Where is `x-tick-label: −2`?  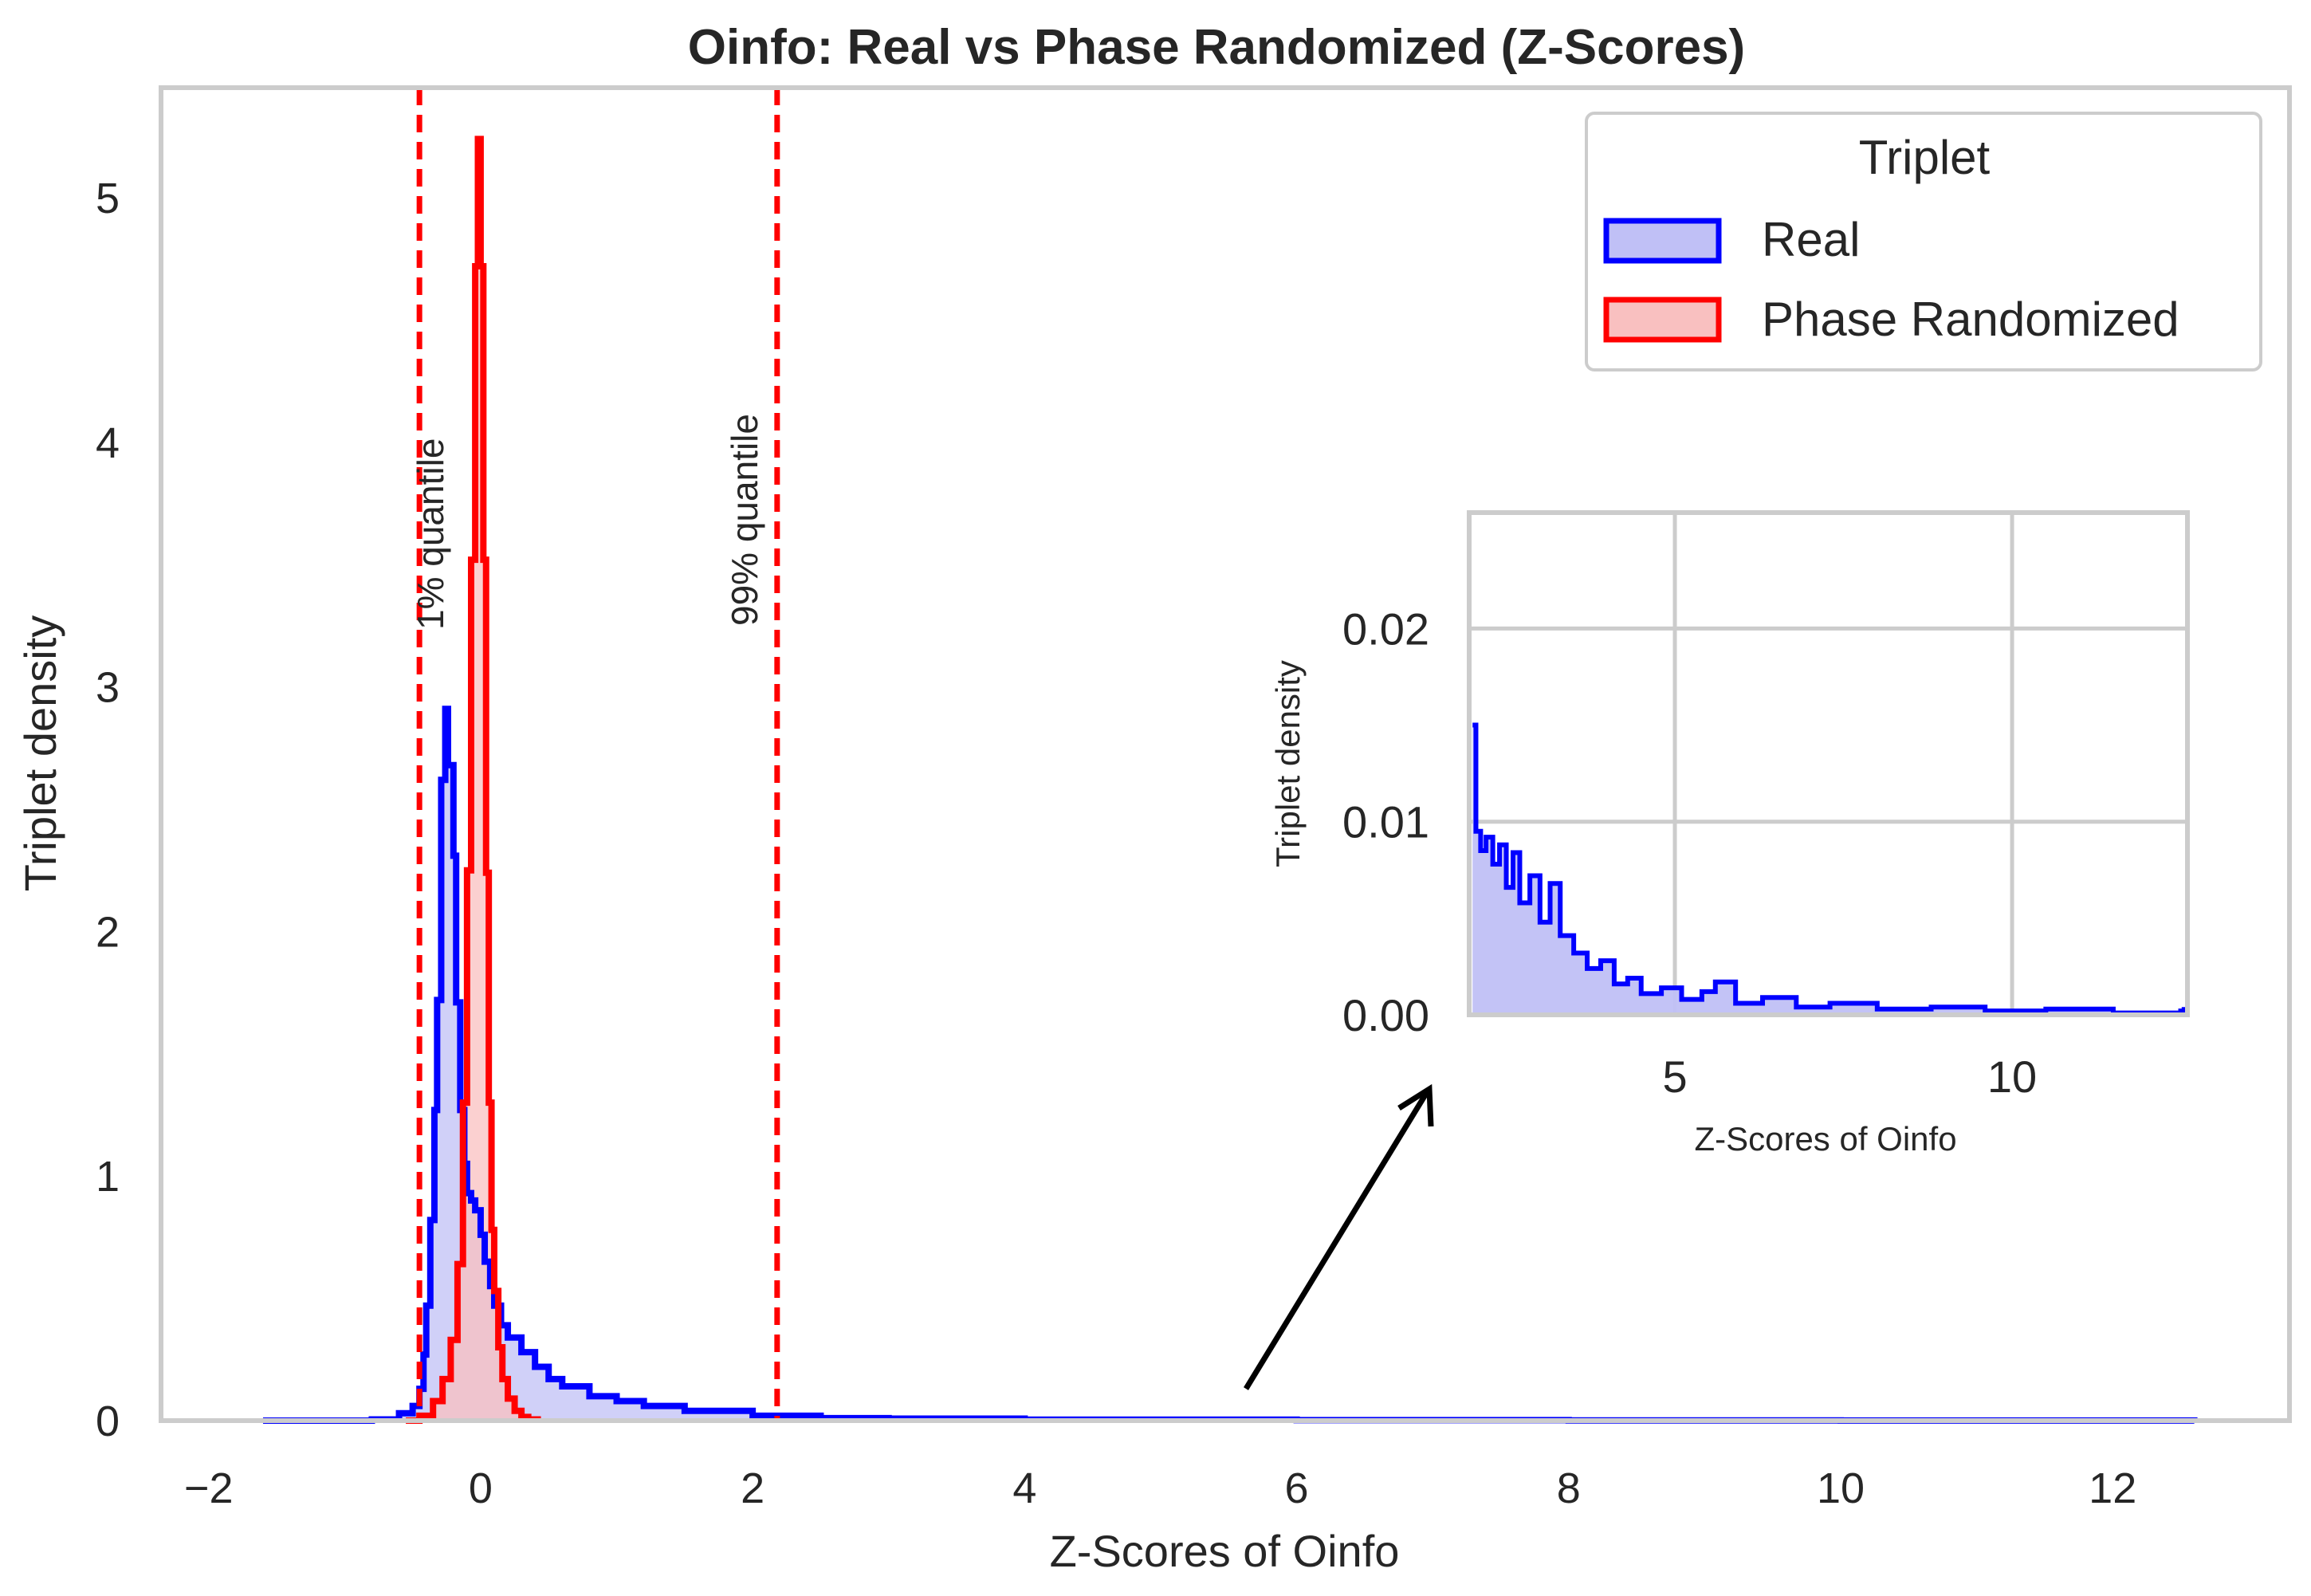
x-tick-label: −2 is located at coordinates (209, 1488).